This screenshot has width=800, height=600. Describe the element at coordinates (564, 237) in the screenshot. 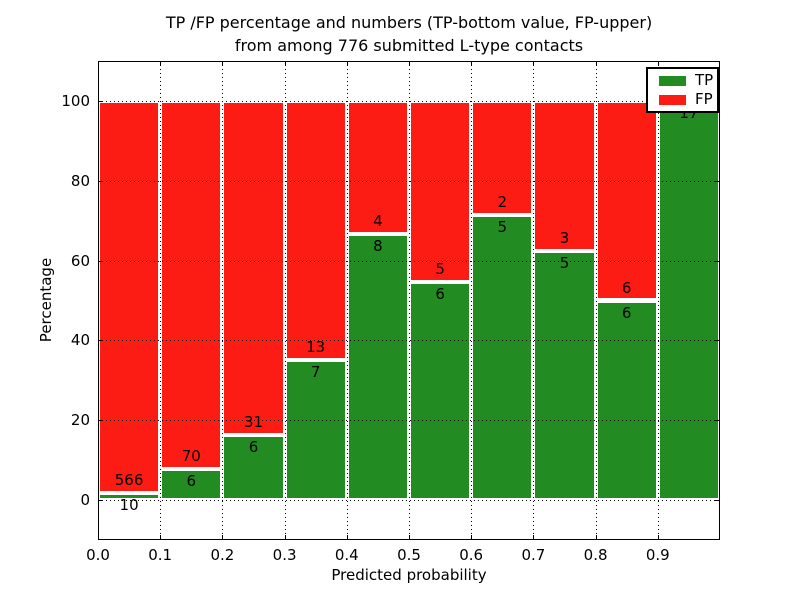

I see `fp-count-label: 3` at that location.